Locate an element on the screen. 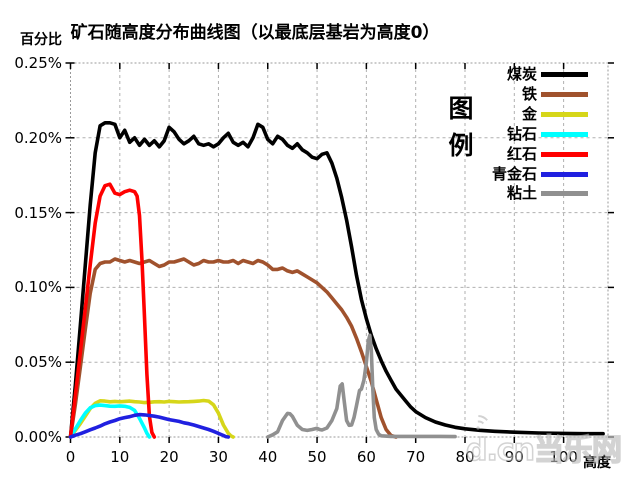 This screenshot has width=640, height=480. x-tick-label: 70 is located at coordinates (416, 457).